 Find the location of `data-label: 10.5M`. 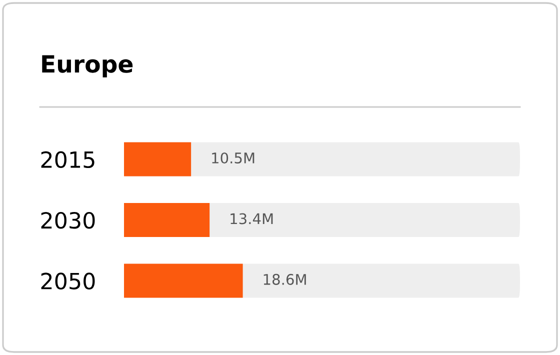

data-label: 10.5M is located at coordinates (233, 158).